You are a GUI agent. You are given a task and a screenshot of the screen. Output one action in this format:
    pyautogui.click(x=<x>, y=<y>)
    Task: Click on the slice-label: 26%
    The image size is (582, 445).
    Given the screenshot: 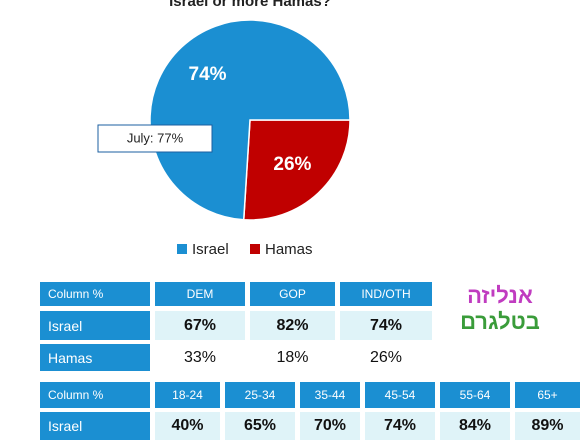 What is the action you would take?
    pyautogui.click(x=292, y=164)
    